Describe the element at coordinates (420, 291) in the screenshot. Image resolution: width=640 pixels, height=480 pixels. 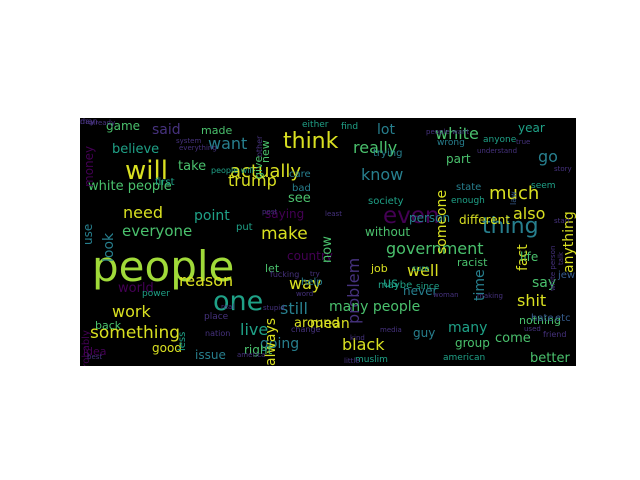
I see `cloud-word: never` at that location.